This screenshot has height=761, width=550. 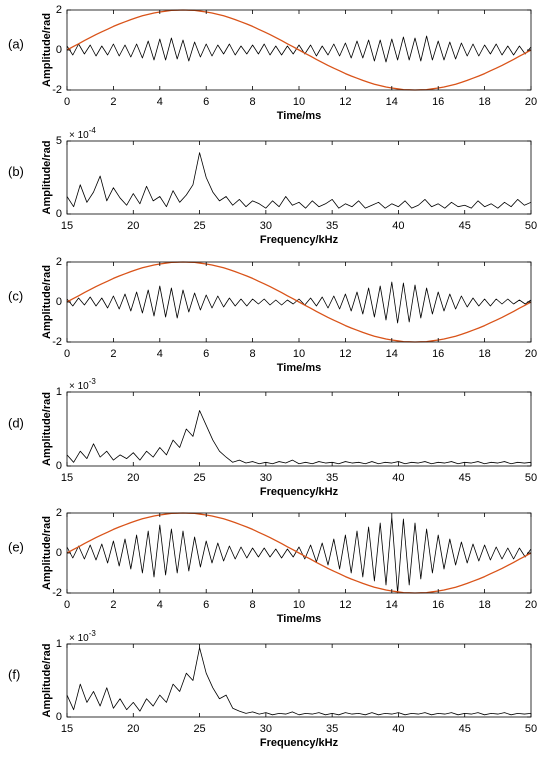 I want to click on panel-label: (a), so click(x=16, y=43).